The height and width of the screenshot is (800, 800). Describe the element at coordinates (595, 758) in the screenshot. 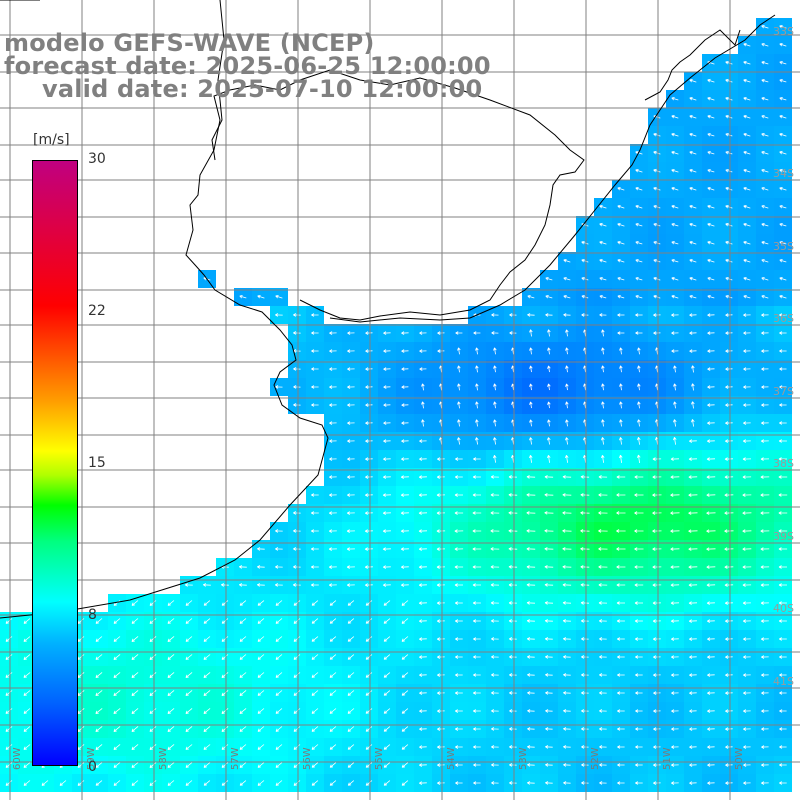

I see `lon-label: 52W` at that location.